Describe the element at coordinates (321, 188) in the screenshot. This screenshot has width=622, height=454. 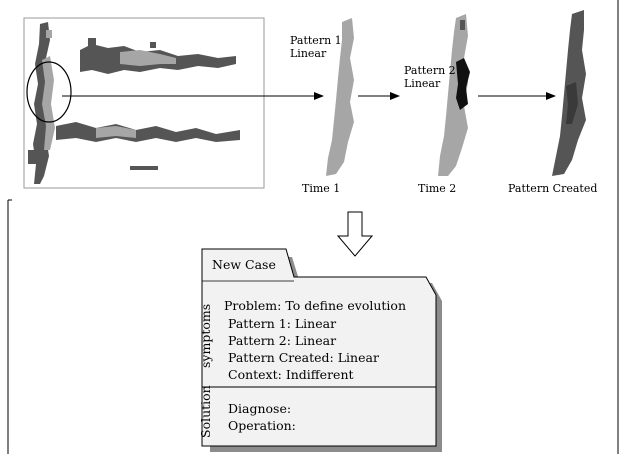
I see `time1-label: Time 1` at that location.